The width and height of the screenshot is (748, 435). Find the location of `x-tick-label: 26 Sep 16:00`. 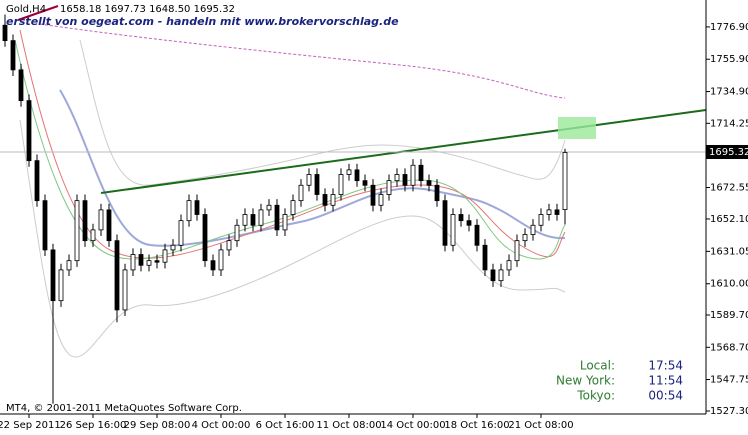

x-tick-label: 26 Sep 16:00 is located at coordinates (93, 425).